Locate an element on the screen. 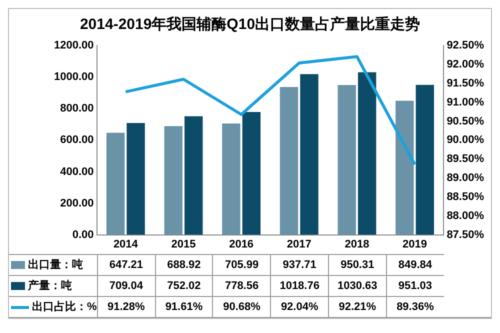 The width and height of the screenshot is (500, 333). data-label: 778.56 is located at coordinates (241, 285).